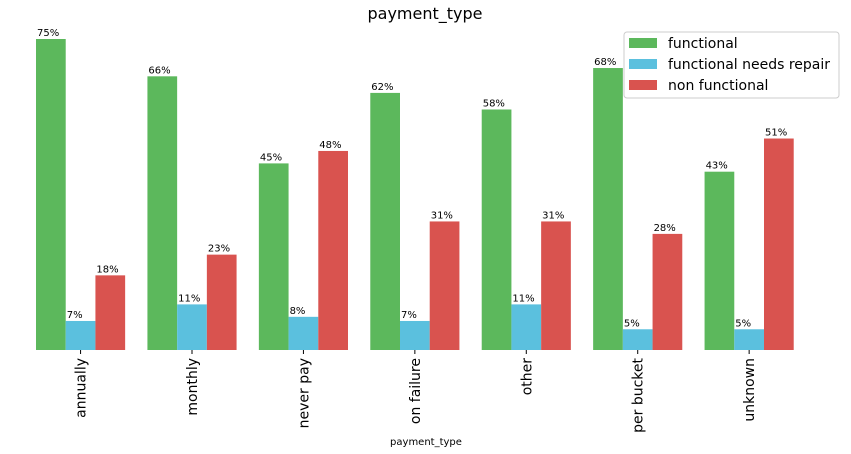 The width and height of the screenshot is (851, 454). Describe the element at coordinates (750, 390) in the screenshot. I see `x-tick-label: unknown` at that location.